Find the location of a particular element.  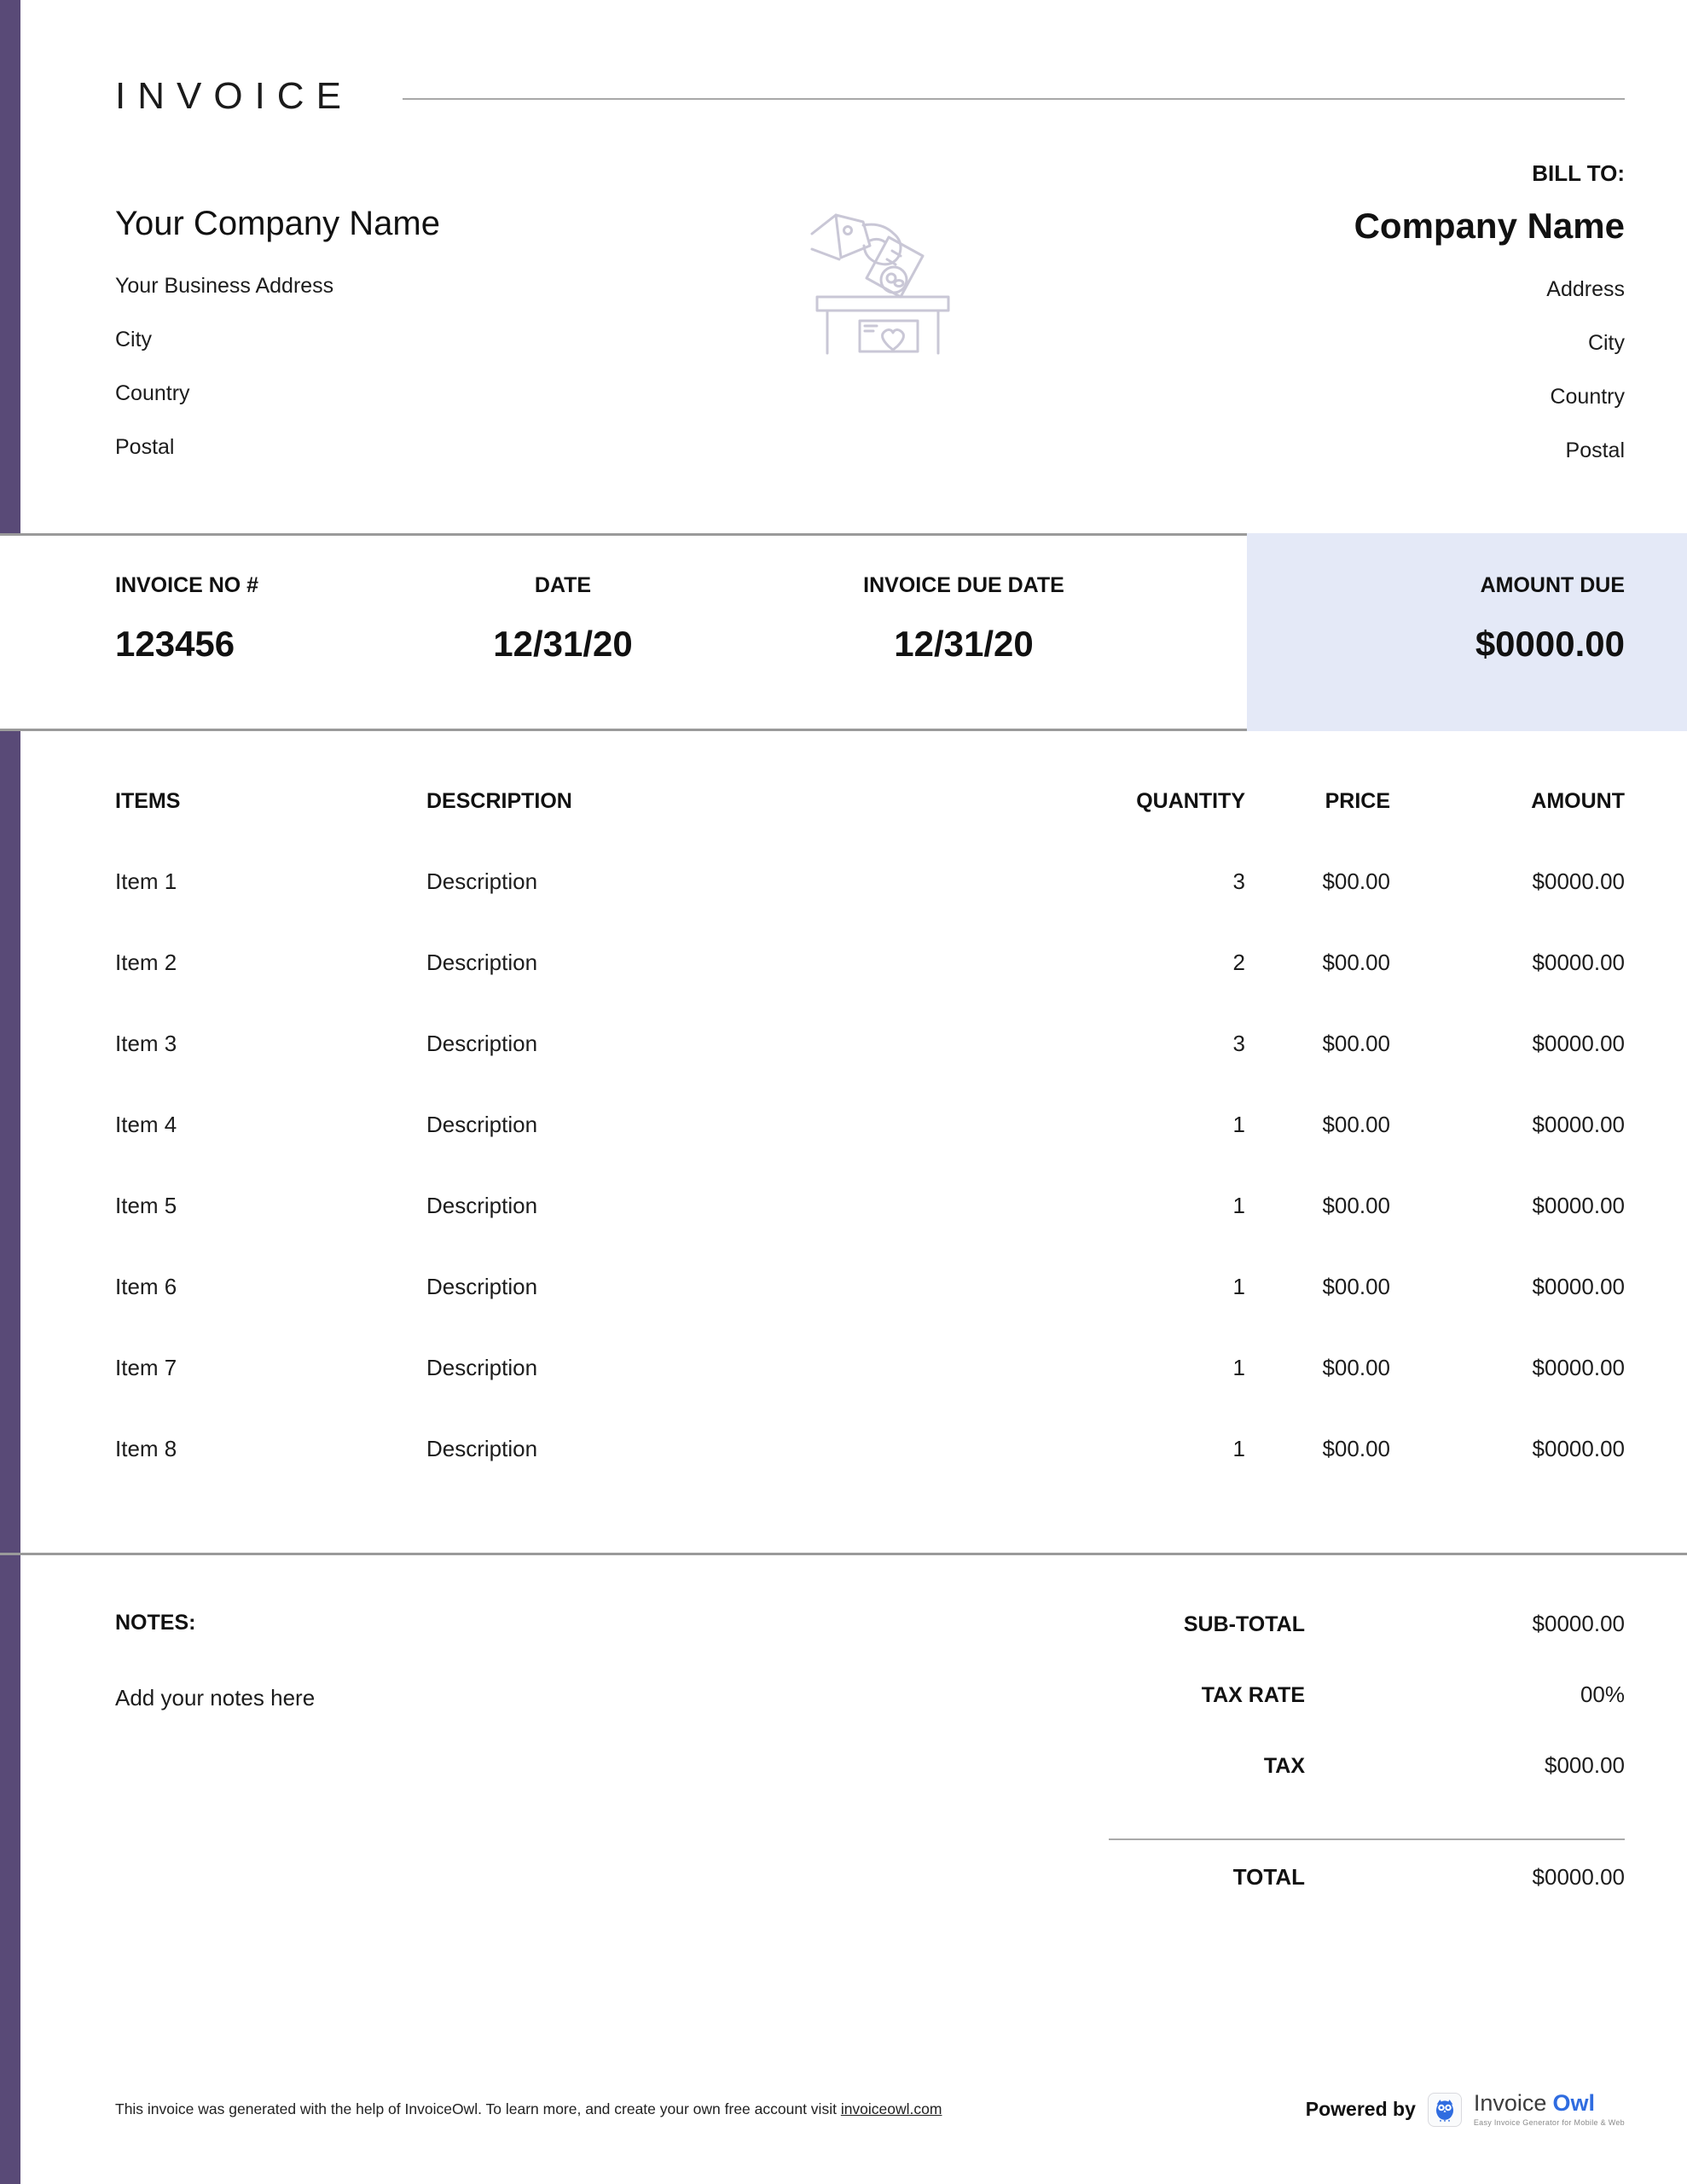

powered-by-label: Powered by is located at coordinates (1360, 2109).